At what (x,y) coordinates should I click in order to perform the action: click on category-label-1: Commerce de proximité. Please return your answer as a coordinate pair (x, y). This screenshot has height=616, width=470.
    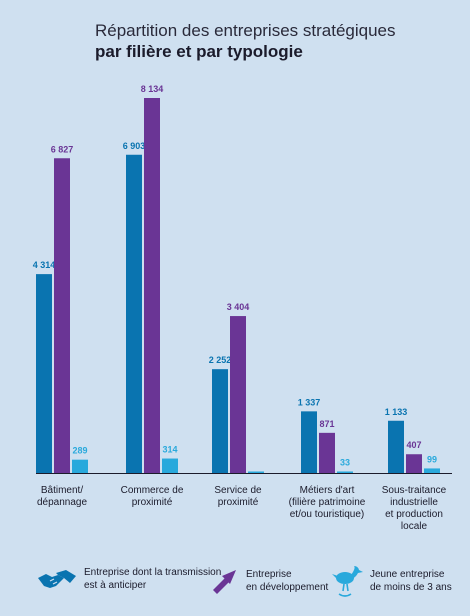
    Looking at the image, I should click on (152, 496).